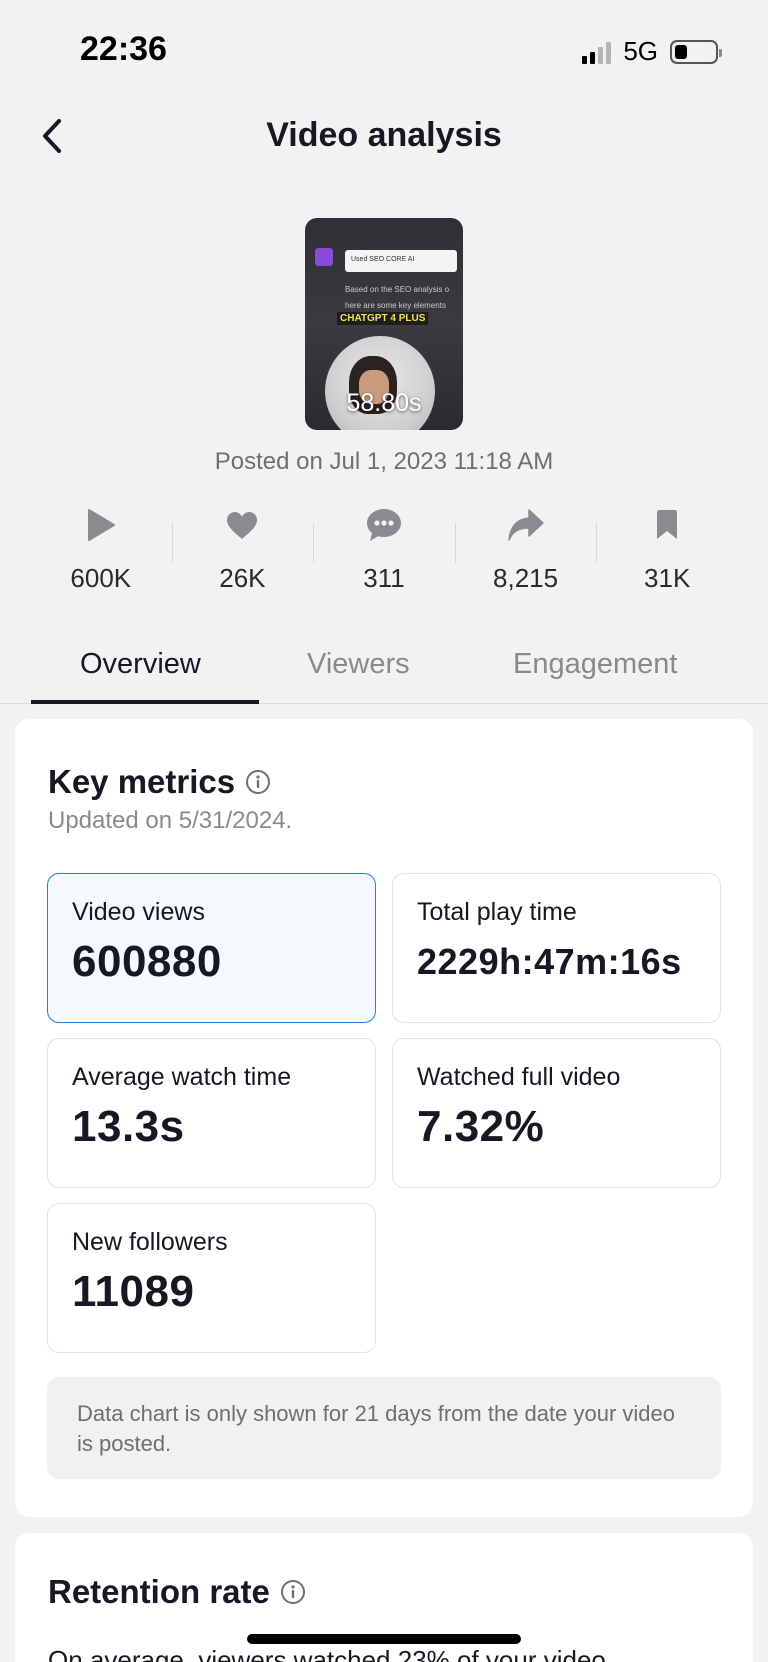 Image resolution: width=768 pixels, height=1662 pixels. I want to click on metric-value: 13.3s, so click(128, 1126).